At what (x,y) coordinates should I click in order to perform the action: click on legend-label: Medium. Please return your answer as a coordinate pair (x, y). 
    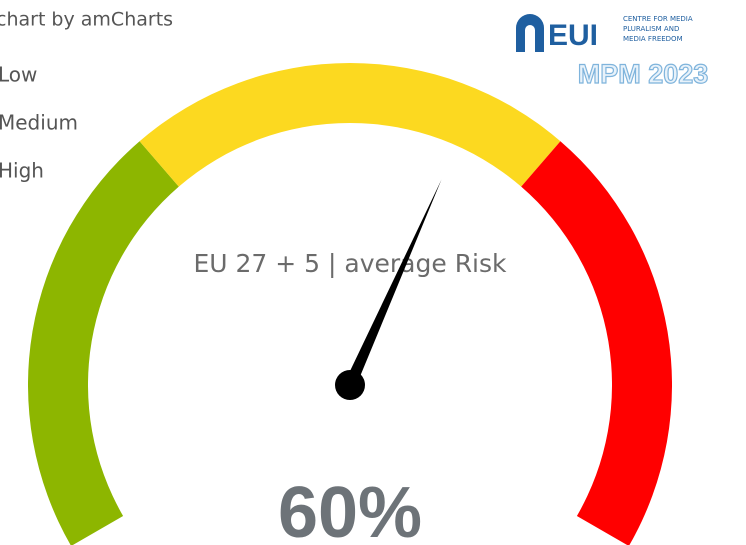
    Looking at the image, I should click on (39, 123).